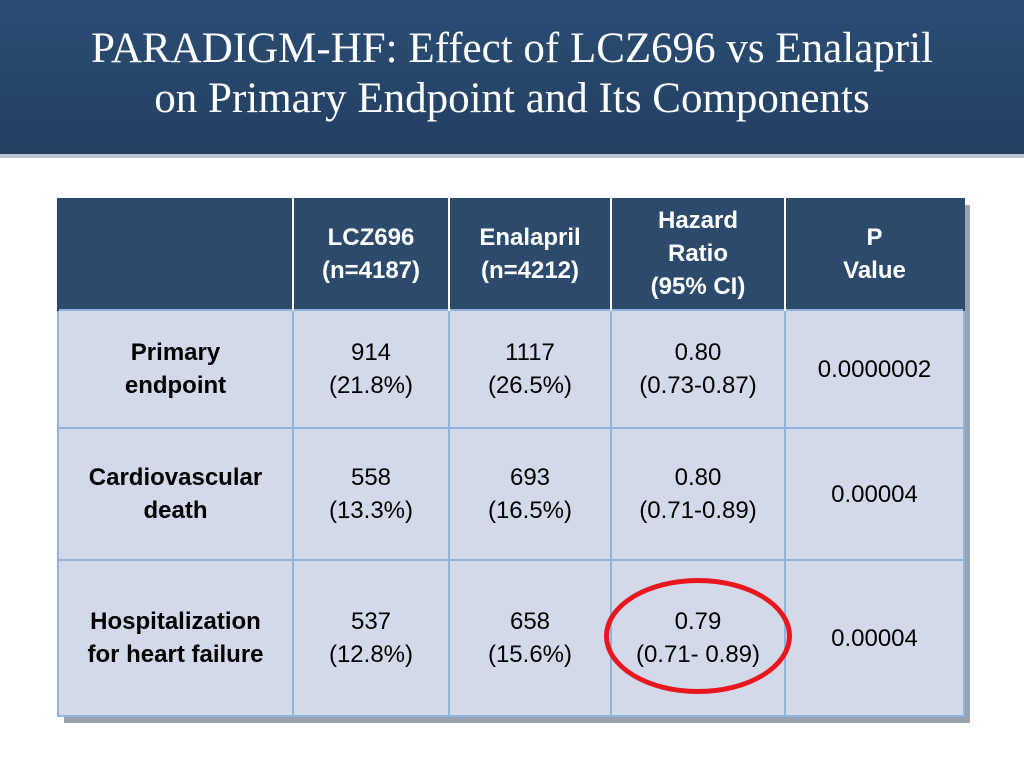 The image size is (1024, 768). What do you see at coordinates (371, 385) in the screenshot?
I see `lcz696-percent: (21.8%)` at bounding box center [371, 385].